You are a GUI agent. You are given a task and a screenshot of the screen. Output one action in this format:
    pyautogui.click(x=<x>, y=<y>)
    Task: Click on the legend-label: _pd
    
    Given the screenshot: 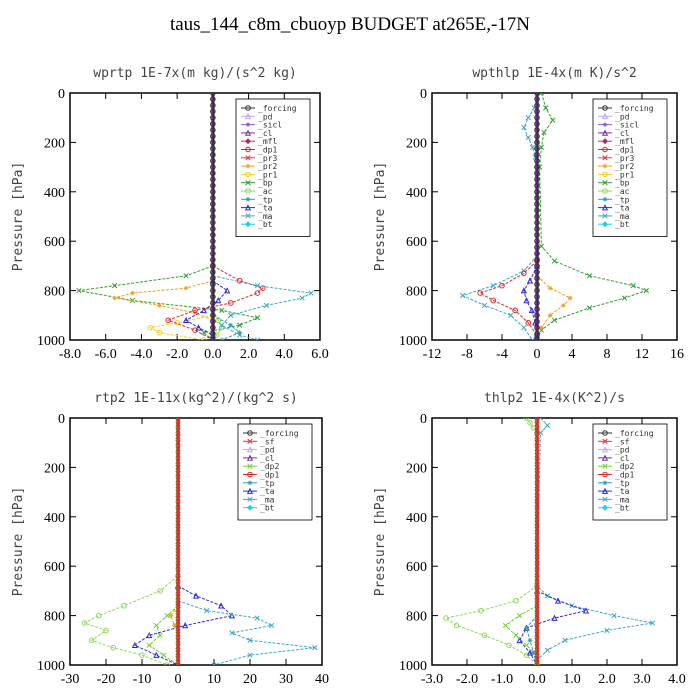 What is the action you would take?
    pyautogui.click(x=265, y=116)
    